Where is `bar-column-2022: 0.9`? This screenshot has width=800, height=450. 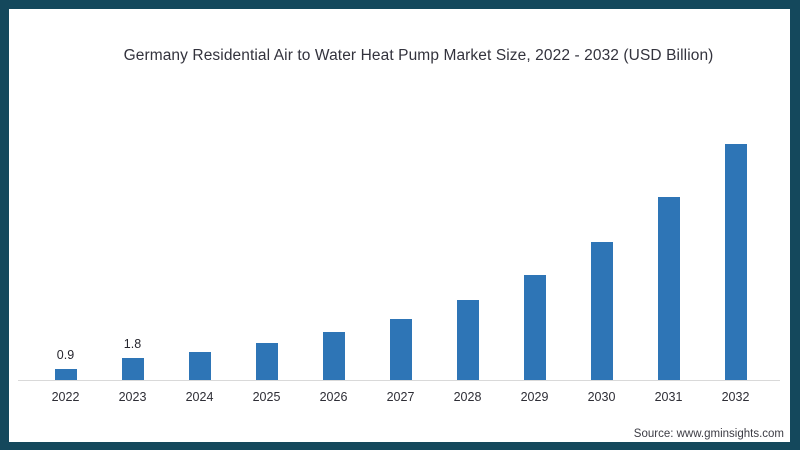 bar-column-2022: 0.9 is located at coordinates (65, 249).